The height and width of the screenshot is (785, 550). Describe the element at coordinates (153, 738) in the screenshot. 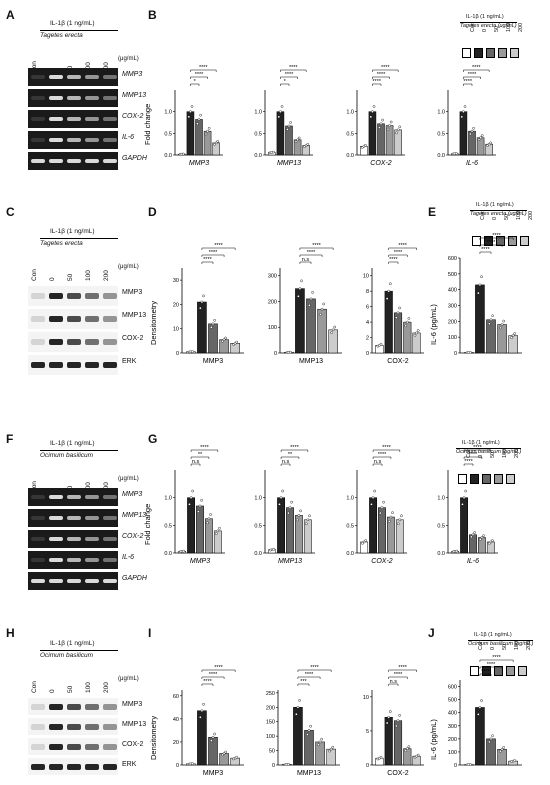

I see `y-axis-label: Densitometry` at that location.